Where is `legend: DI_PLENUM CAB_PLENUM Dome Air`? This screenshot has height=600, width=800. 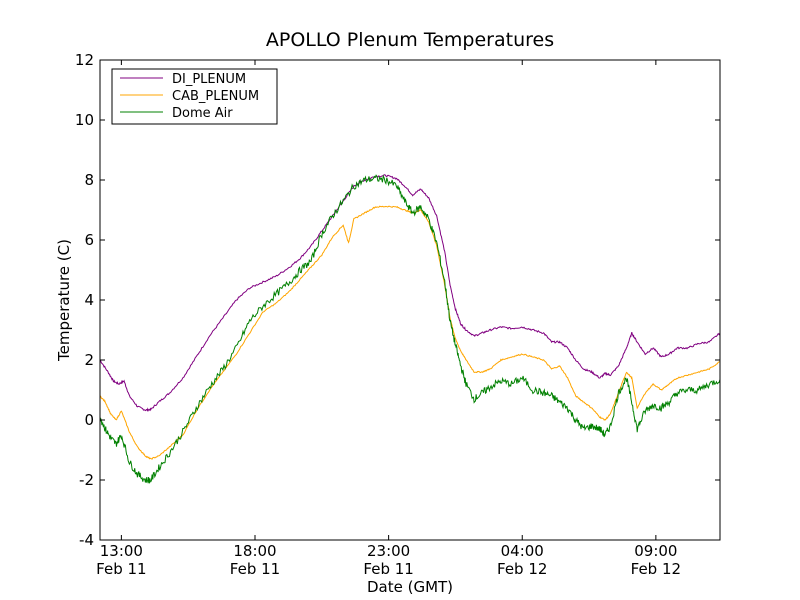
legend: DI_PLENUM CAB_PLENUM Dome Air is located at coordinates (194, 96).